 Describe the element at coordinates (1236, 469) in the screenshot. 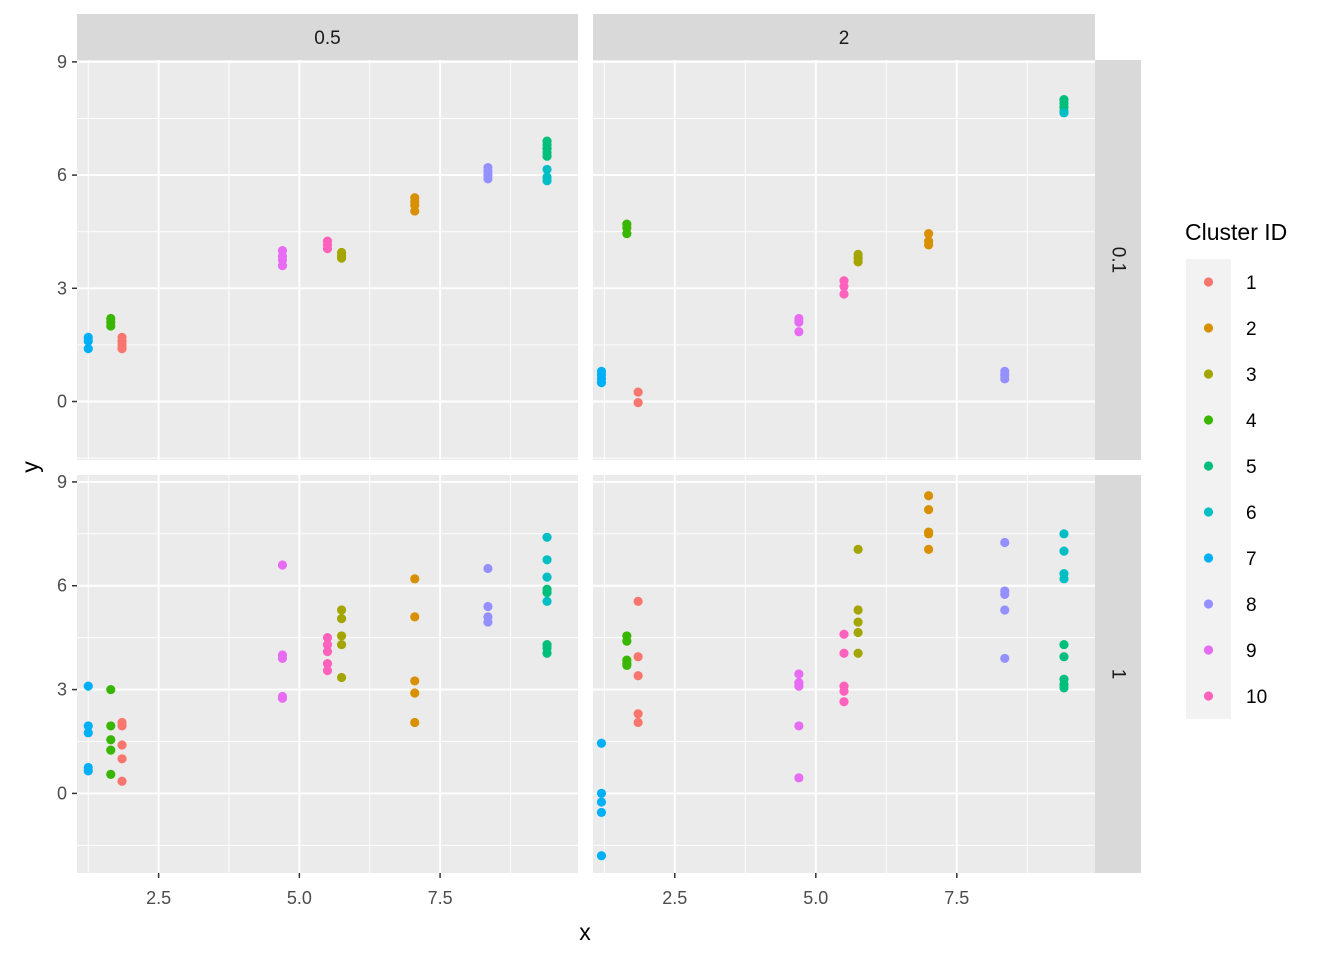

I see `legend: Cluster ID 1 2 3 4 5 6 7 8 9 10` at that location.